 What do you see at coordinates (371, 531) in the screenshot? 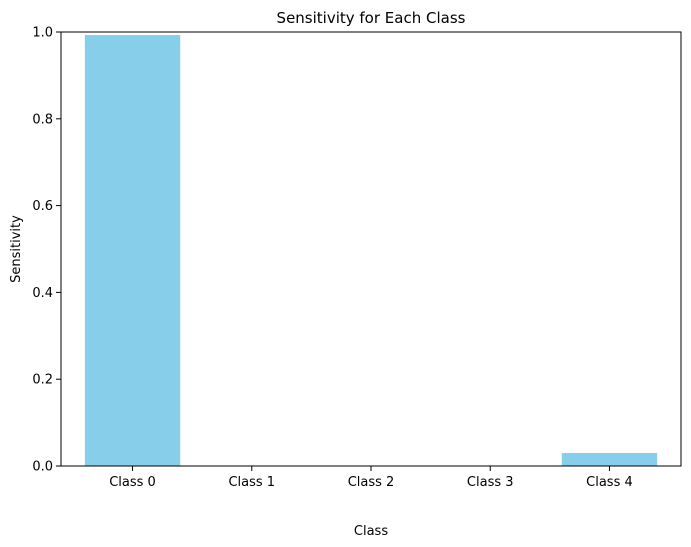
I see `x-axis-label: Class` at bounding box center [371, 531].